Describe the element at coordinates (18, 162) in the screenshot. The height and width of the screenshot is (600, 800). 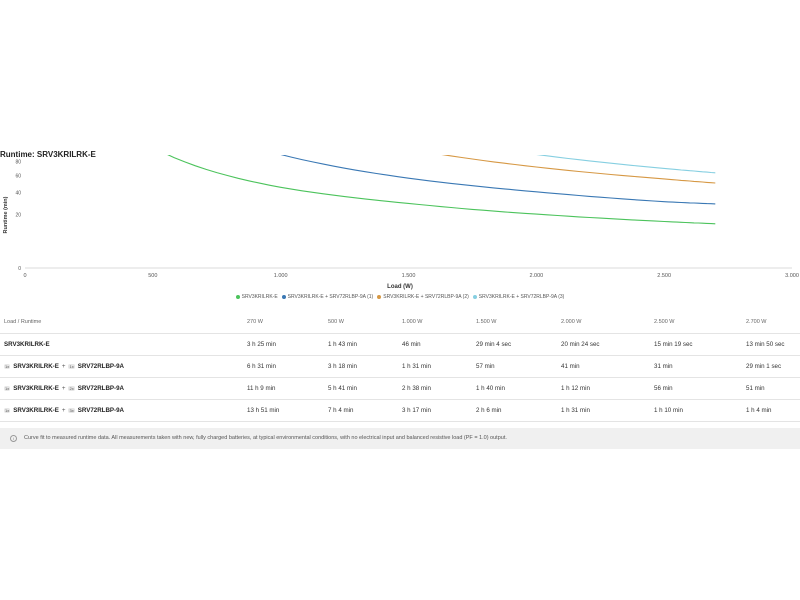
I see `y-tick-label: 80` at that location.